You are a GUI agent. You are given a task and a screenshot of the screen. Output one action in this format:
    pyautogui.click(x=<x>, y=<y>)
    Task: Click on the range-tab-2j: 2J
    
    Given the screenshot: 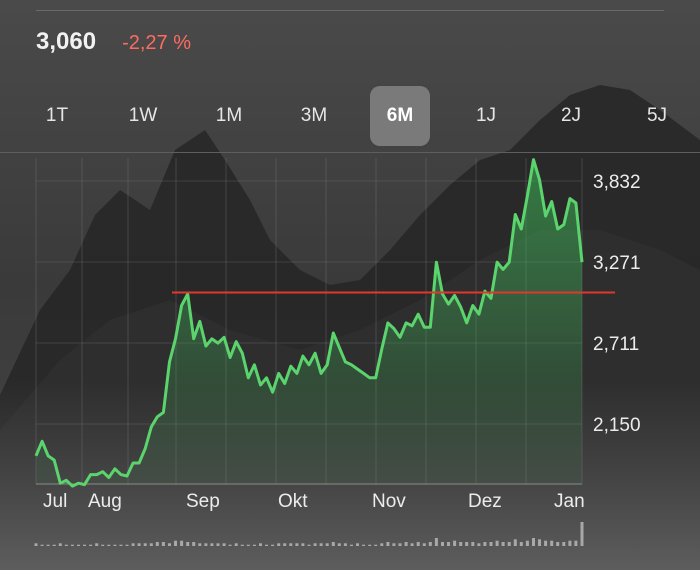 What is the action you would take?
    pyautogui.click(x=571, y=115)
    